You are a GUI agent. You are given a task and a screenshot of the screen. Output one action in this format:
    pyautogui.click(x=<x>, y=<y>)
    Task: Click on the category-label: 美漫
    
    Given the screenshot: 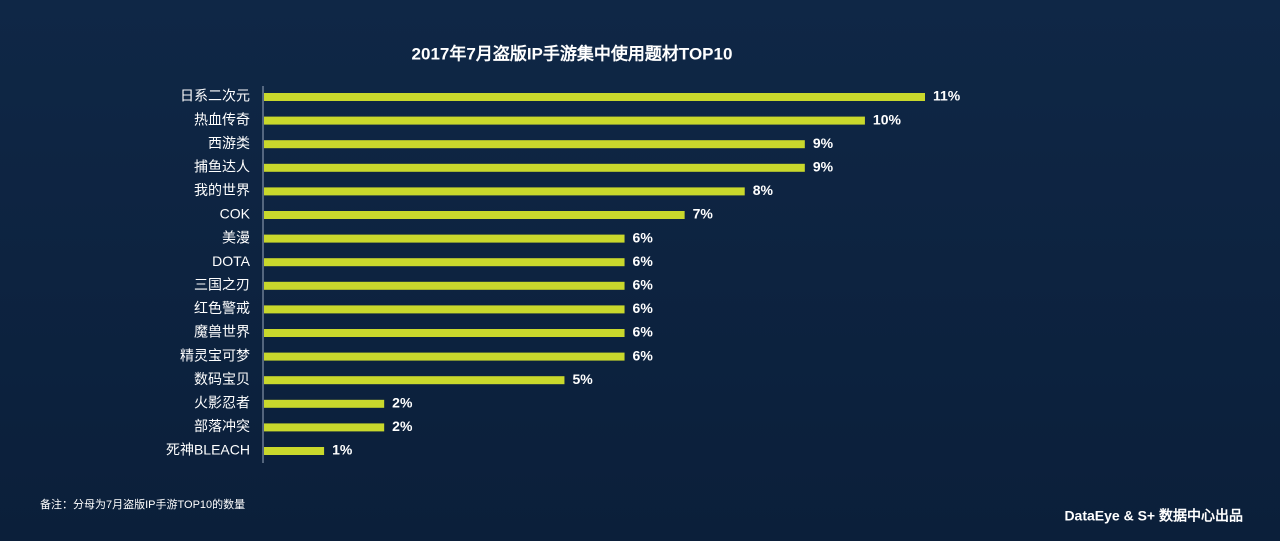 What is the action you would take?
    pyautogui.click(x=236, y=237)
    